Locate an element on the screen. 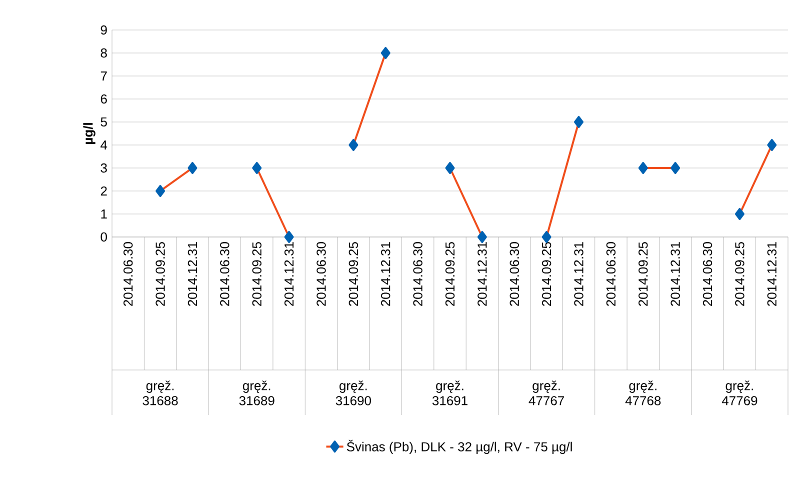 Image resolution: width=796 pixels, height=481 pixels. y-tick-label: 4 is located at coordinates (104, 145).